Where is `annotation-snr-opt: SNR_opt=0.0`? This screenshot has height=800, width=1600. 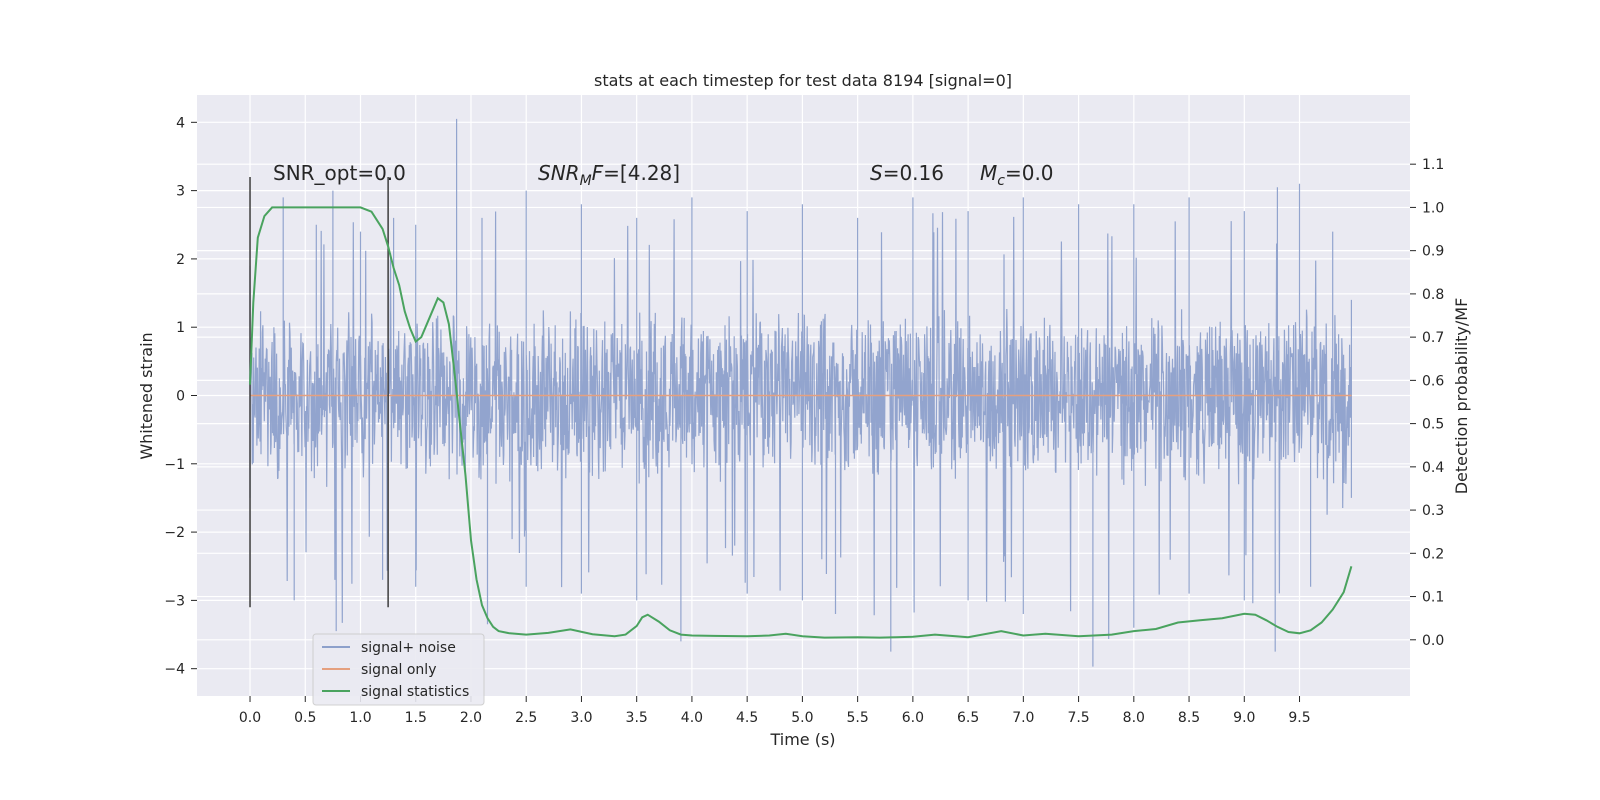
annotation-snr-opt: SNR_opt=0.0 is located at coordinates (339, 173).